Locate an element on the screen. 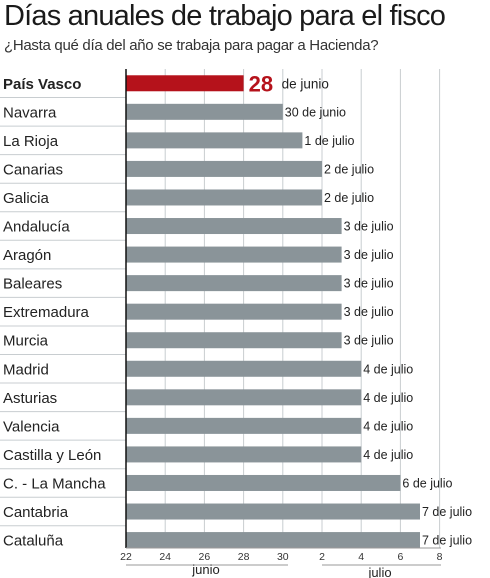  category-label: La Rioja is located at coordinates (31, 141).